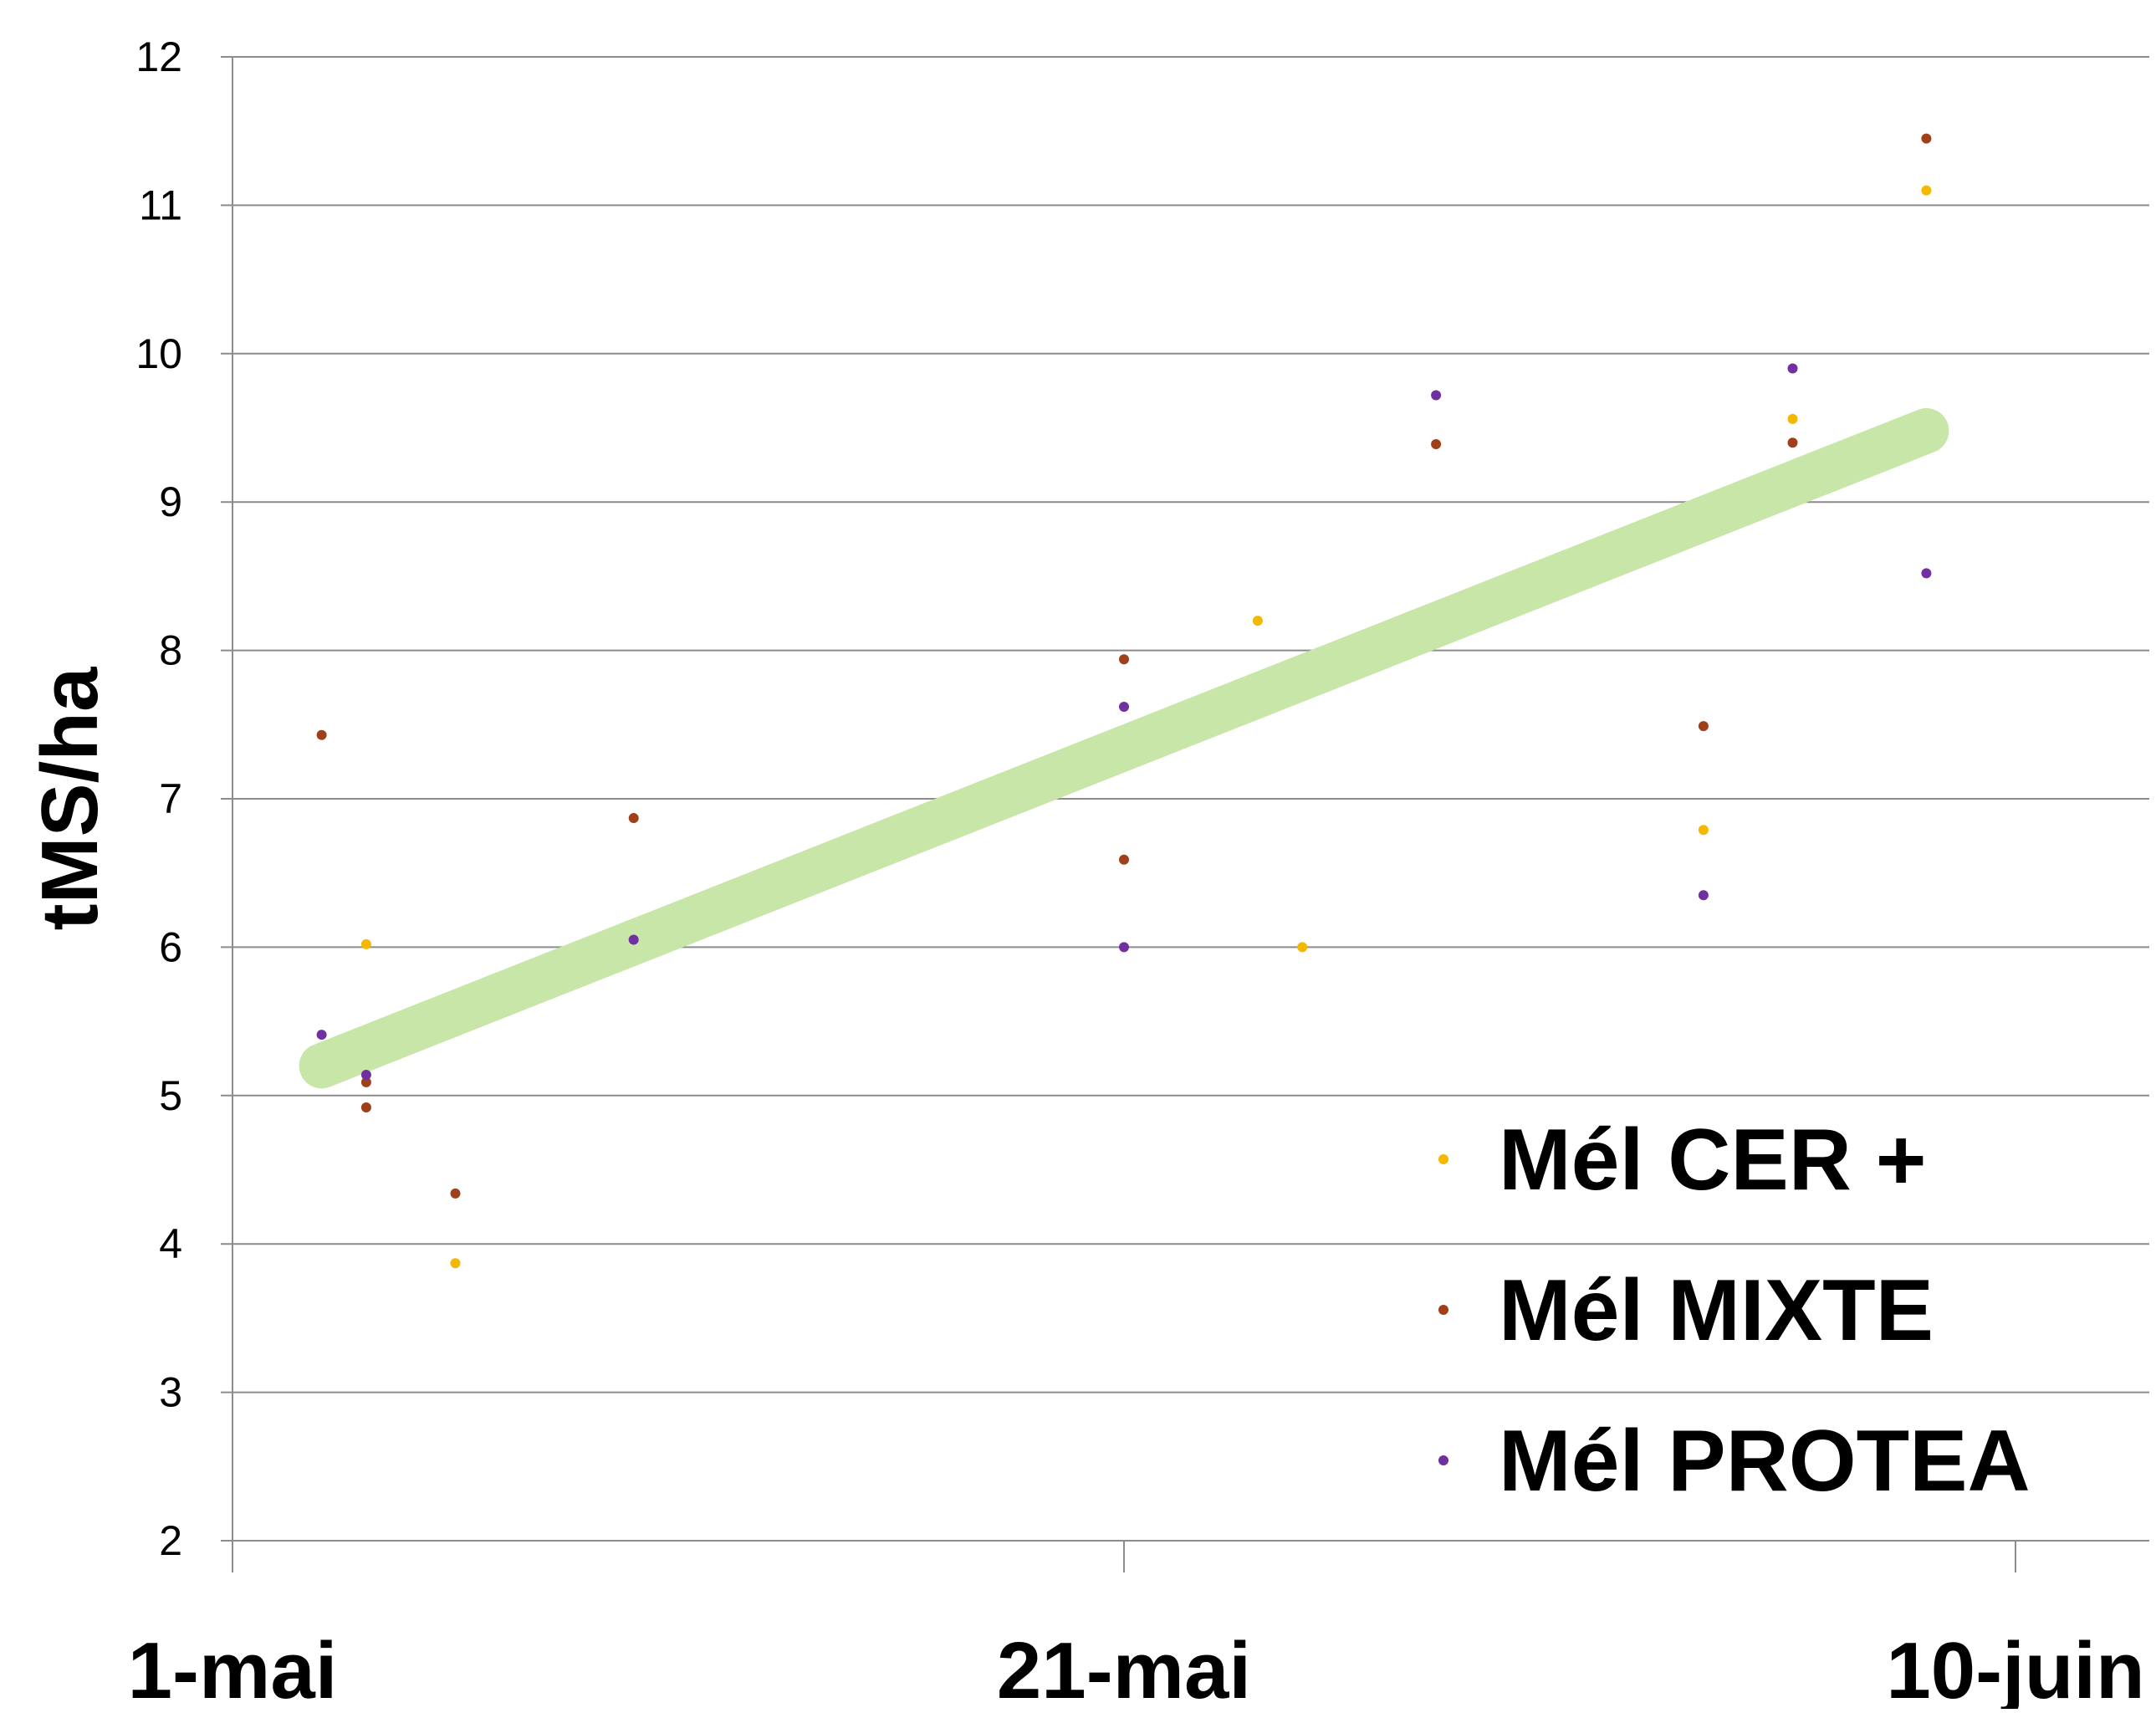 The image size is (2156, 1713). What do you see at coordinates (170, 1540) in the screenshot?
I see `y-tick-label: 2` at bounding box center [170, 1540].